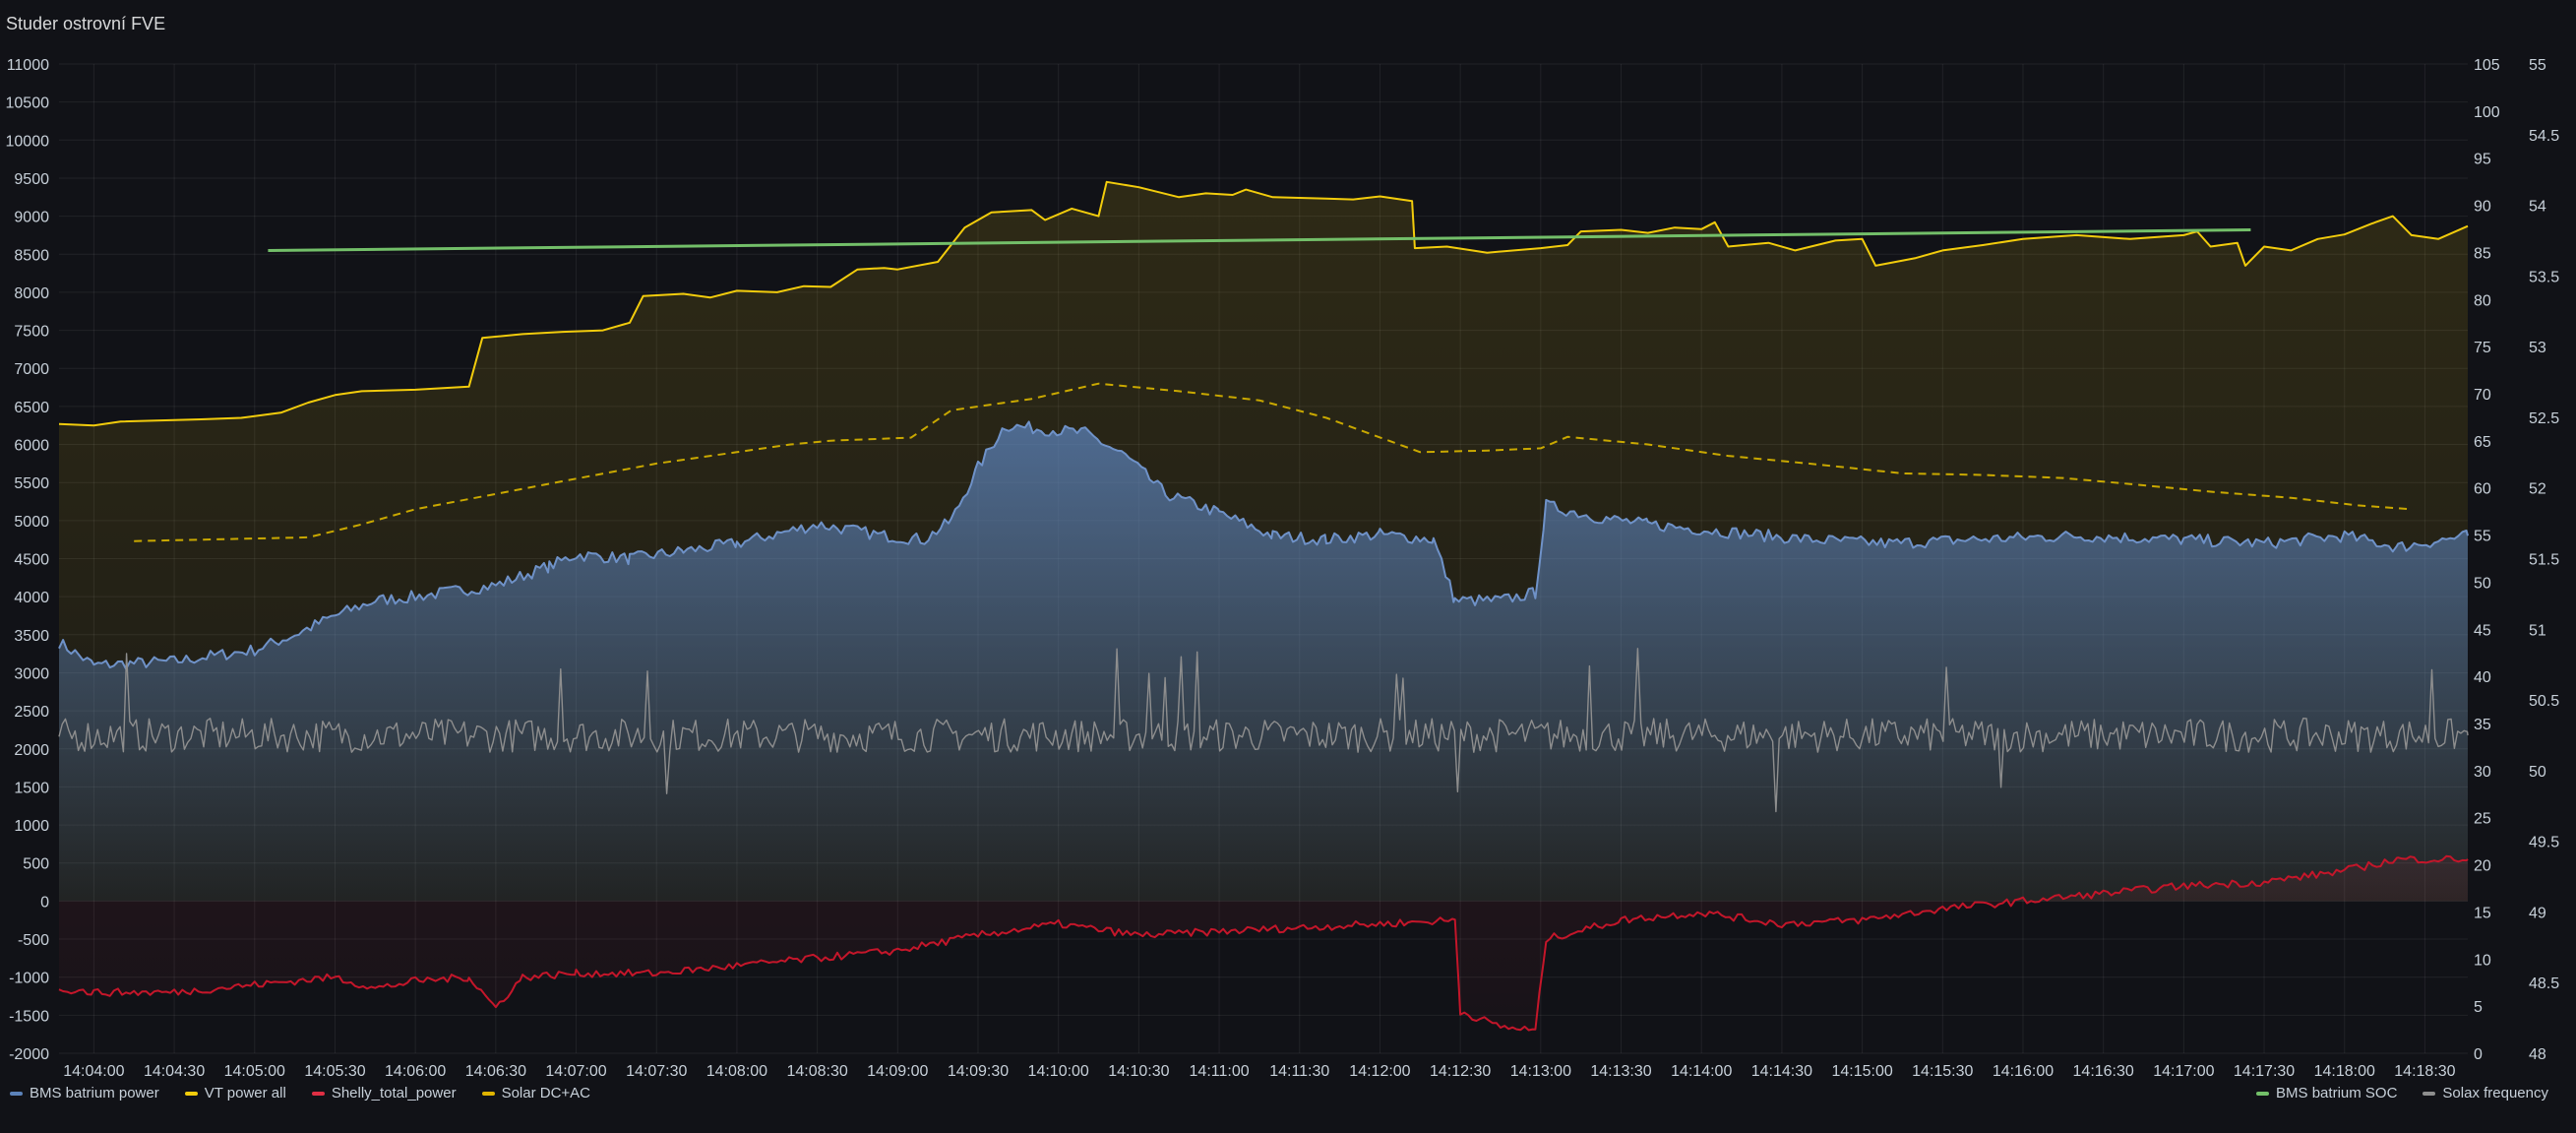 The width and height of the screenshot is (2576, 1133). Describe the element at coordinates (2103, 1071) in the screenshot. I see `x-tick-label: 14:16:30` at that location.